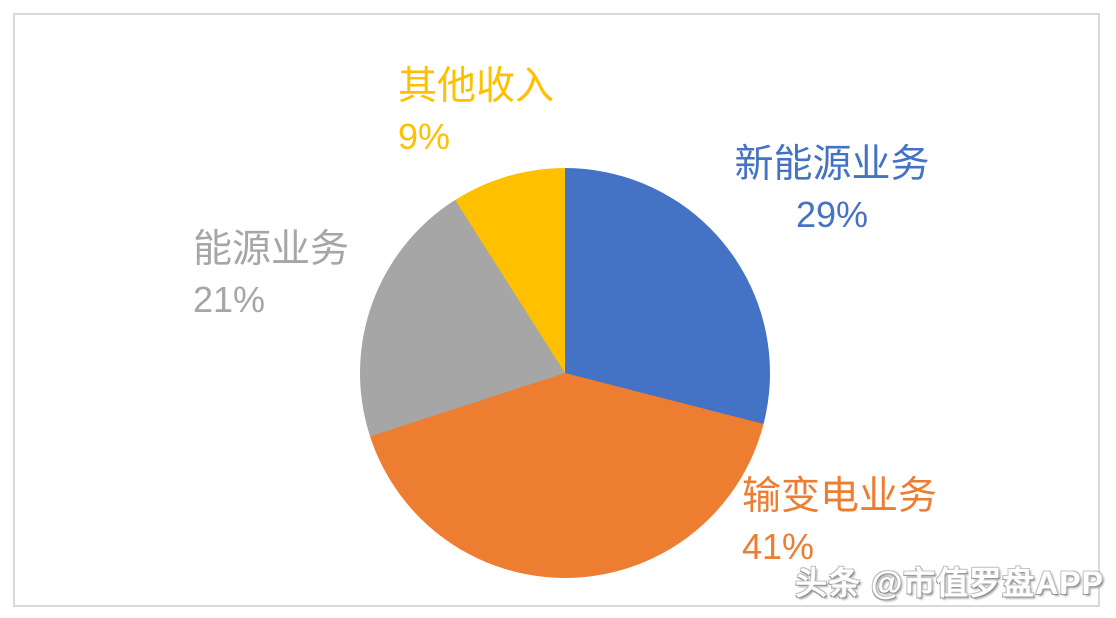 Image resolution: width=1116 pixels, height=618 pixels. What do you see at coordinates (832, 214) in the screenshot?
I see `slice-percent: 29%` at bounding box center [832, 214].